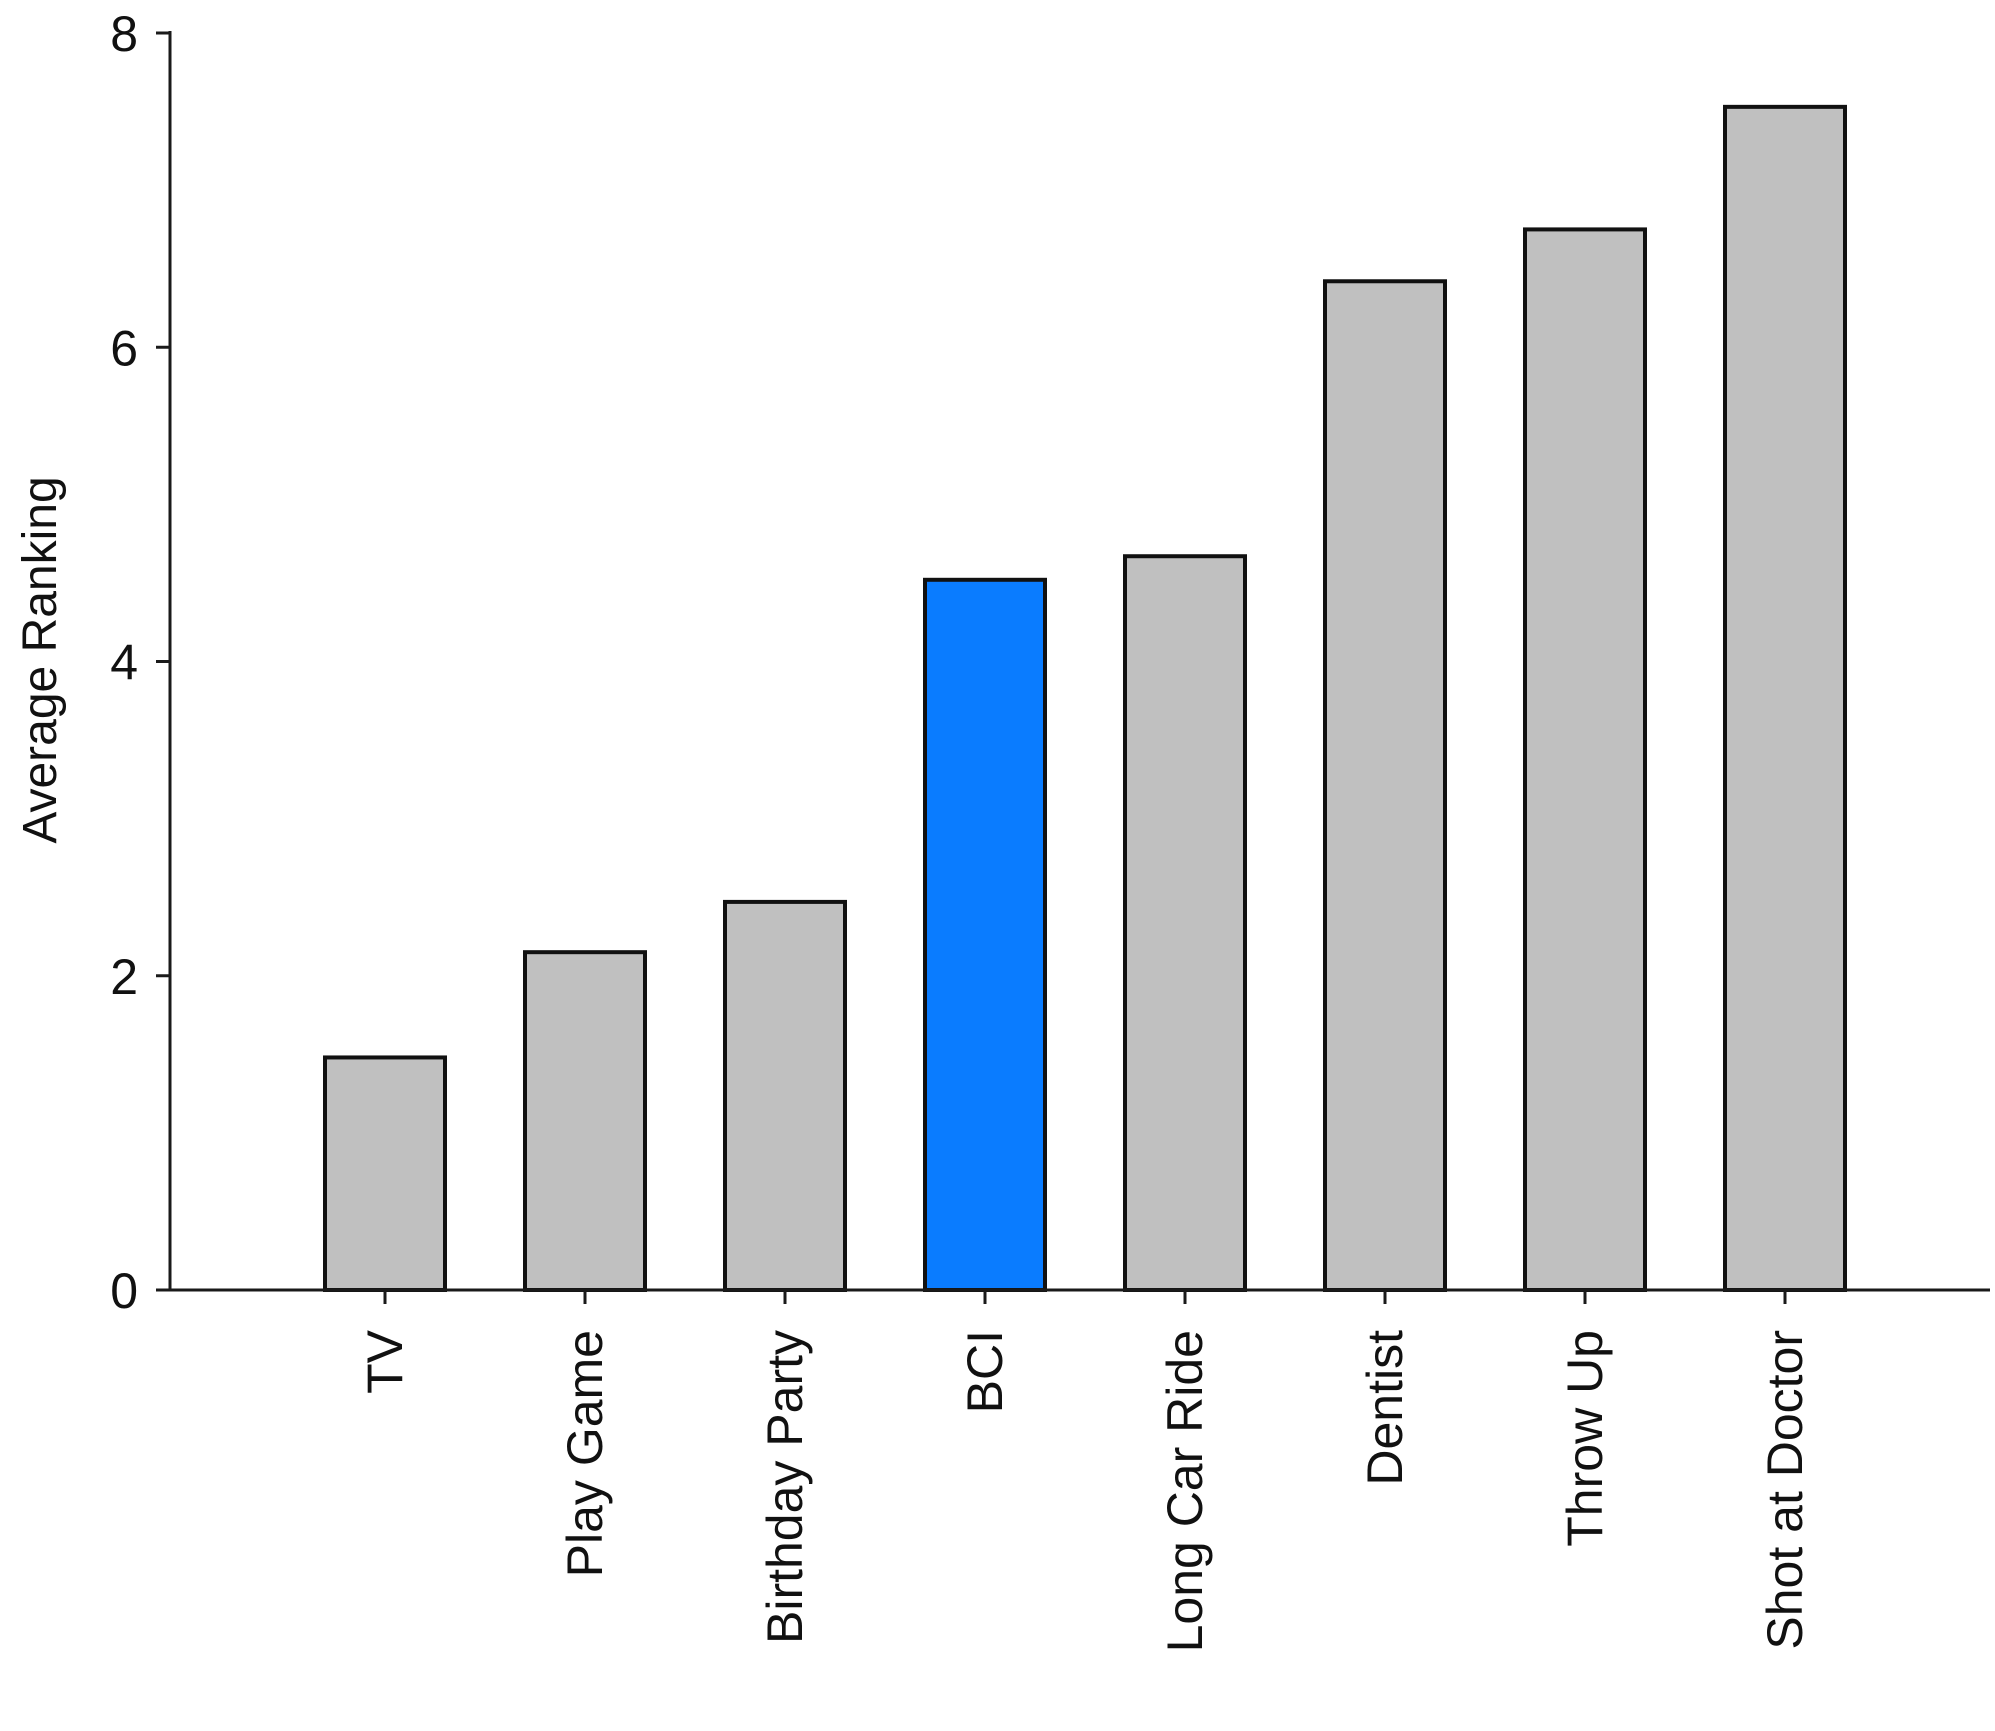 The image size is (1995, 1731). I want to click on bar-birthday-party, so click(785, 1095).